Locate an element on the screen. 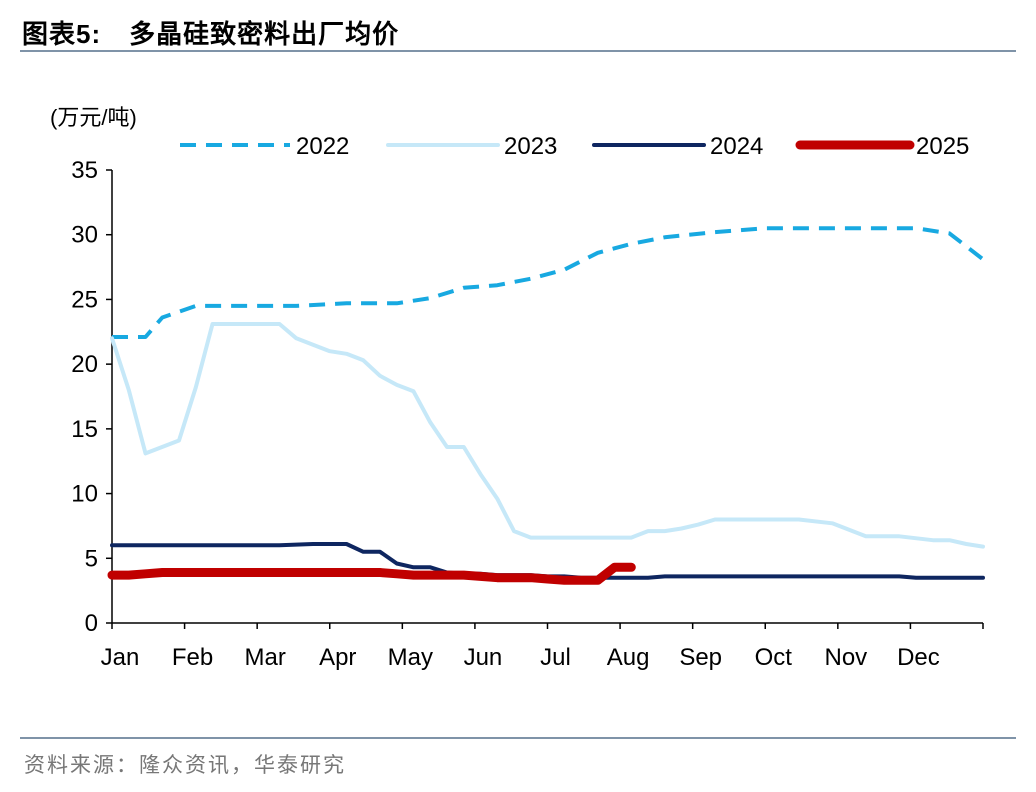 This screenshot has height=792, width=1036. y-tick-label: 5 is located at coordinates (91, 558).